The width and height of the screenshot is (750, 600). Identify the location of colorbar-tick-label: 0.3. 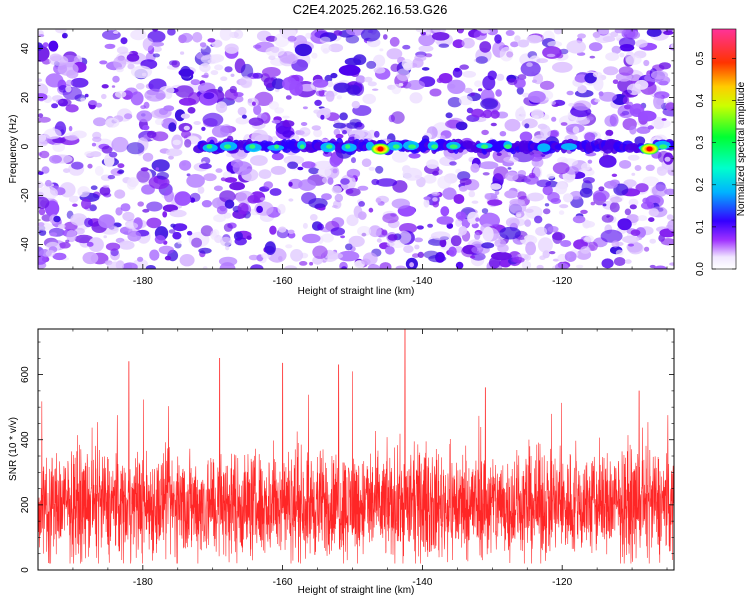
(700, 142).